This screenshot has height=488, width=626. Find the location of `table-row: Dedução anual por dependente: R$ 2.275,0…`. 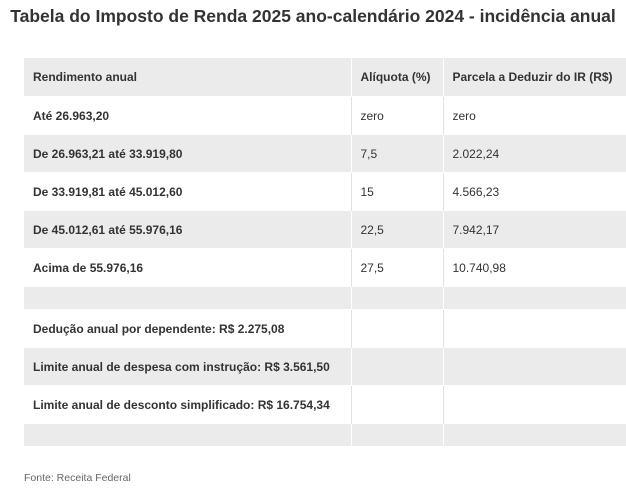

table-row: Dedução anual por dependente: R$ 2.275,0… is located at coordinates (325, 328).